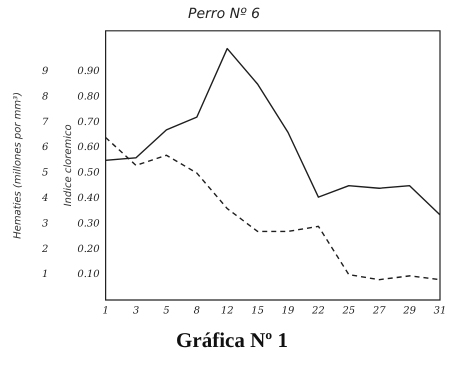 The image size is (464, 366). I want to click on x-tick-label: 25, so click(348, 311).